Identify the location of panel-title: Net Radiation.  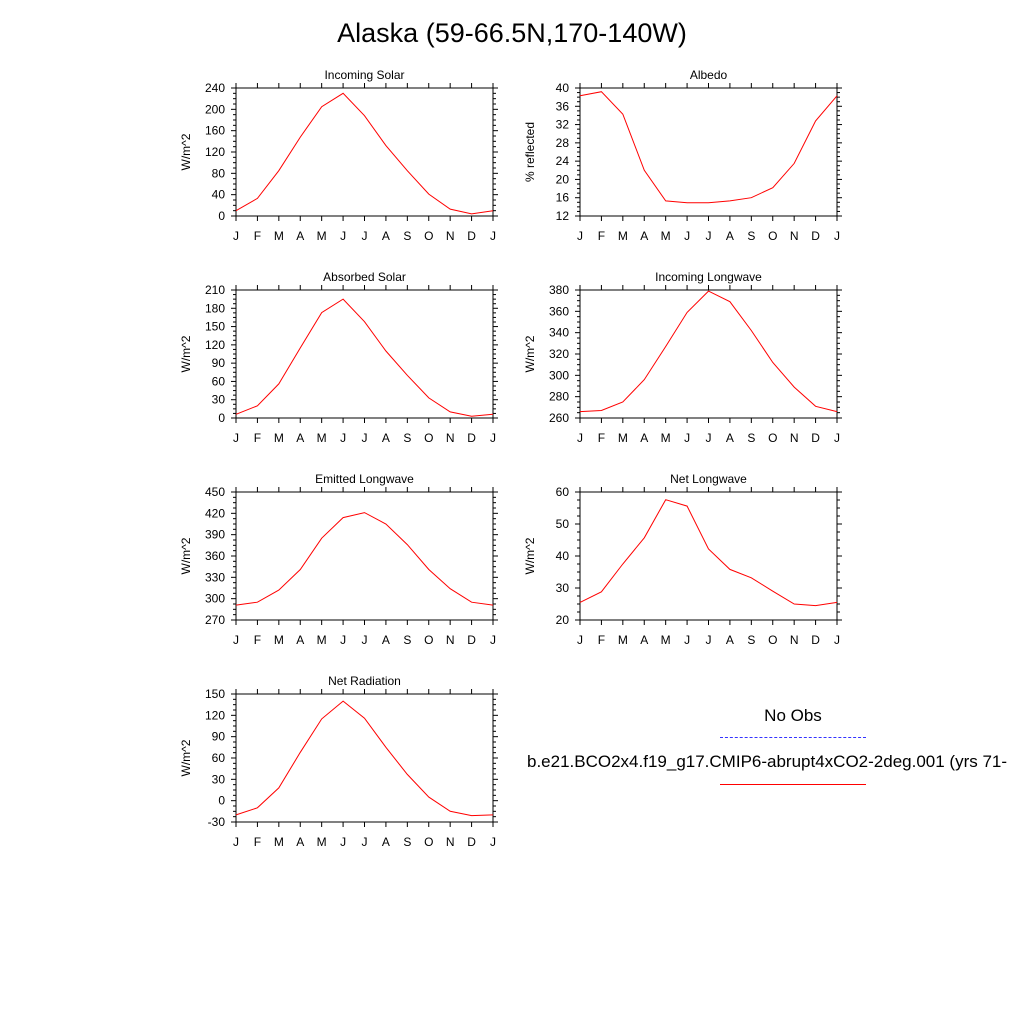
(364, 681).